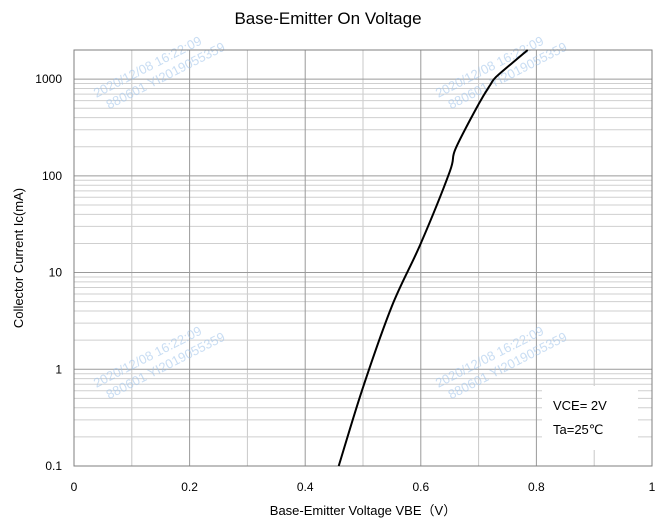 The width and height of the screenshot is (655, 524). Describe the element at coordinates (74, 487) in the screenshot. I see `x-tick-label: 0` at that location.